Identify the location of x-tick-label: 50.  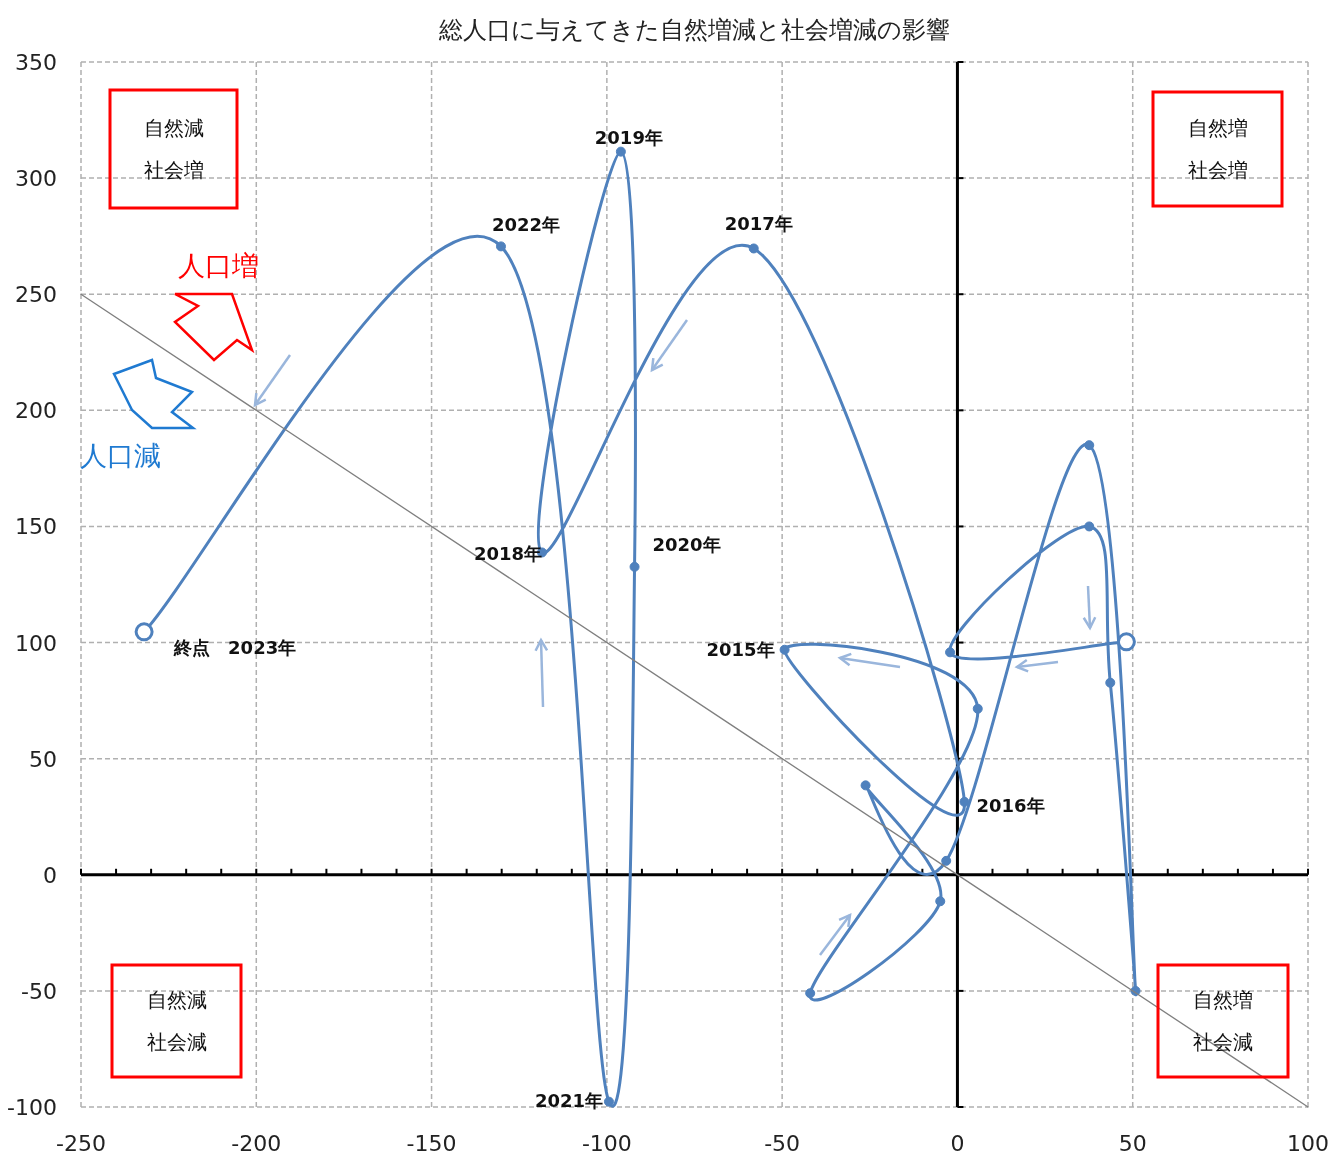
(1132, 1142).